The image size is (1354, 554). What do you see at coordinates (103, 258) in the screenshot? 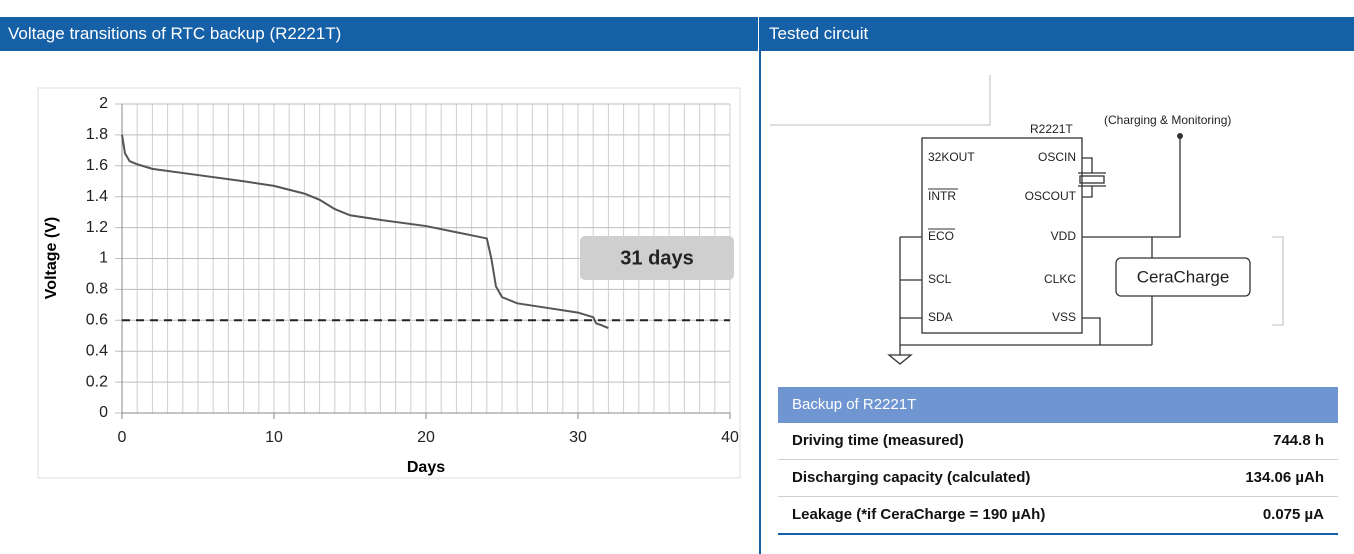
I see `y-tick-label: 1` at bounding box center [103, 258].